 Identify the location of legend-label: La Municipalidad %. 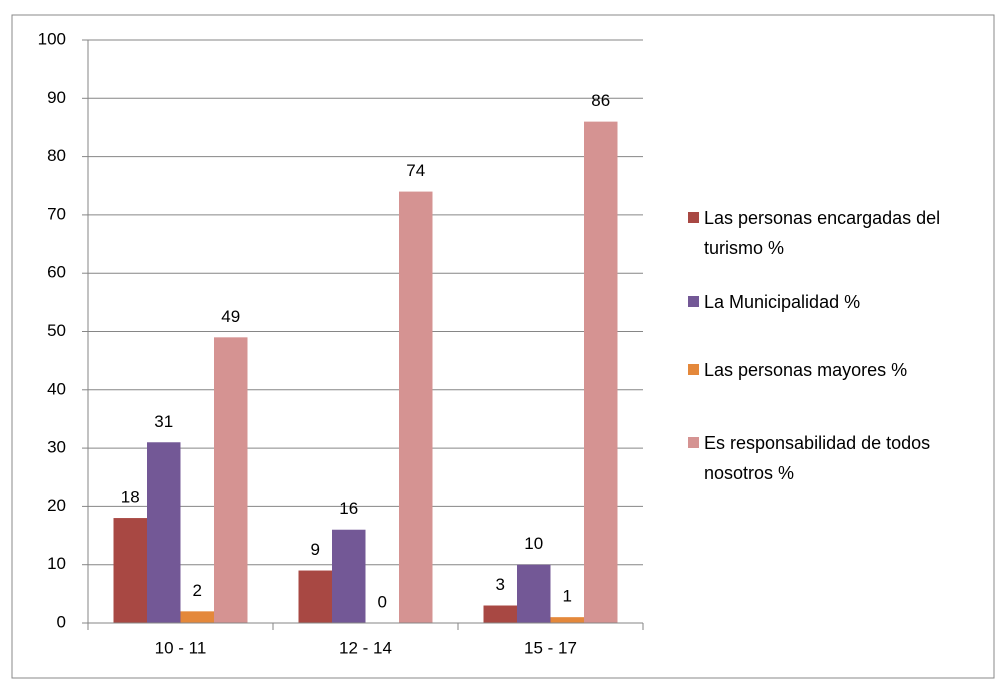
(782, 302).